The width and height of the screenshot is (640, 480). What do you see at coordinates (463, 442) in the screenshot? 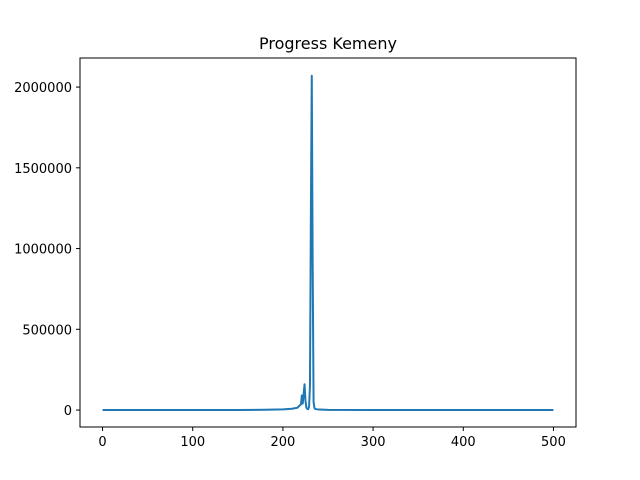
I see `x-tick-label: 400` at bounding box center [463, 442].